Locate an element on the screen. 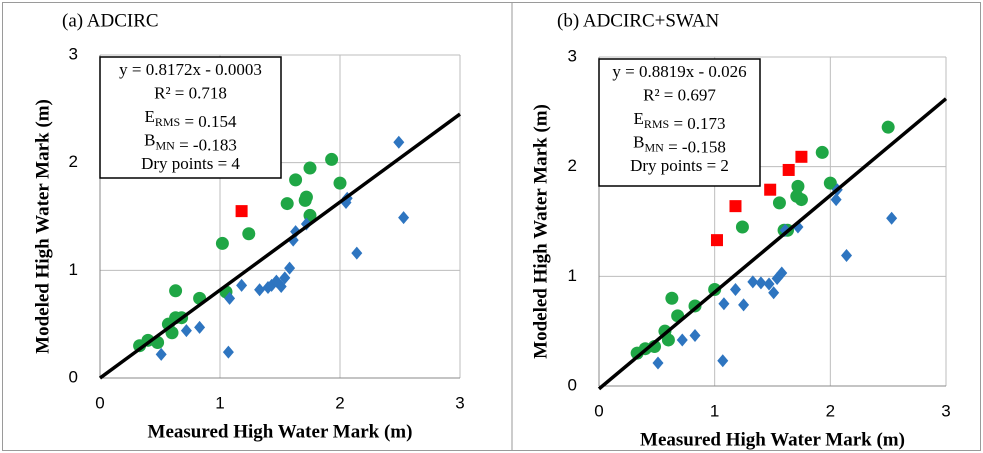 This screenshot has width=983, height=453. stats-line: BMN = -0.158 is located at coordinates (679, 144).